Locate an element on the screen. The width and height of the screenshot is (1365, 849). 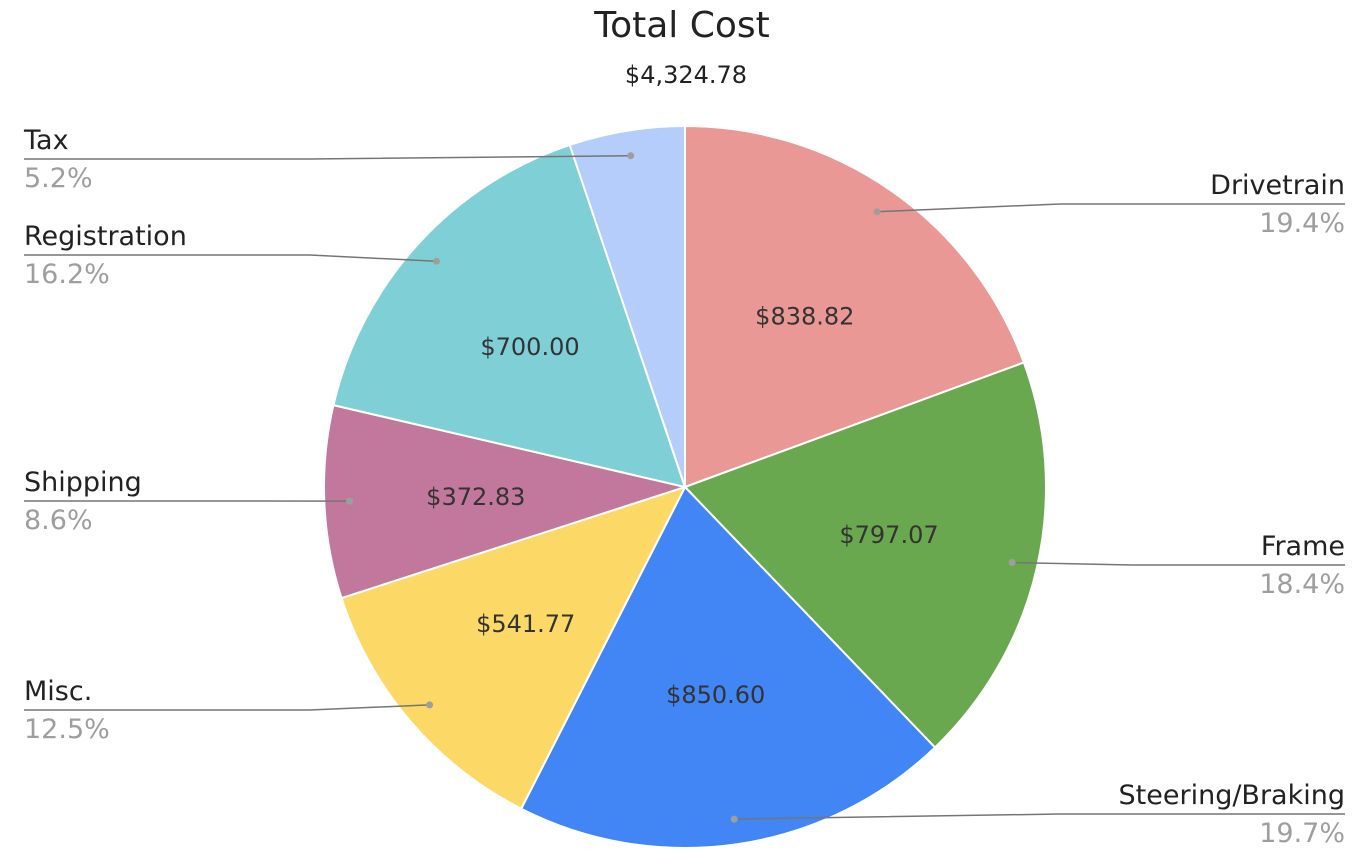
value-label-frame: $797.07 is located at coordinates (888, 535).